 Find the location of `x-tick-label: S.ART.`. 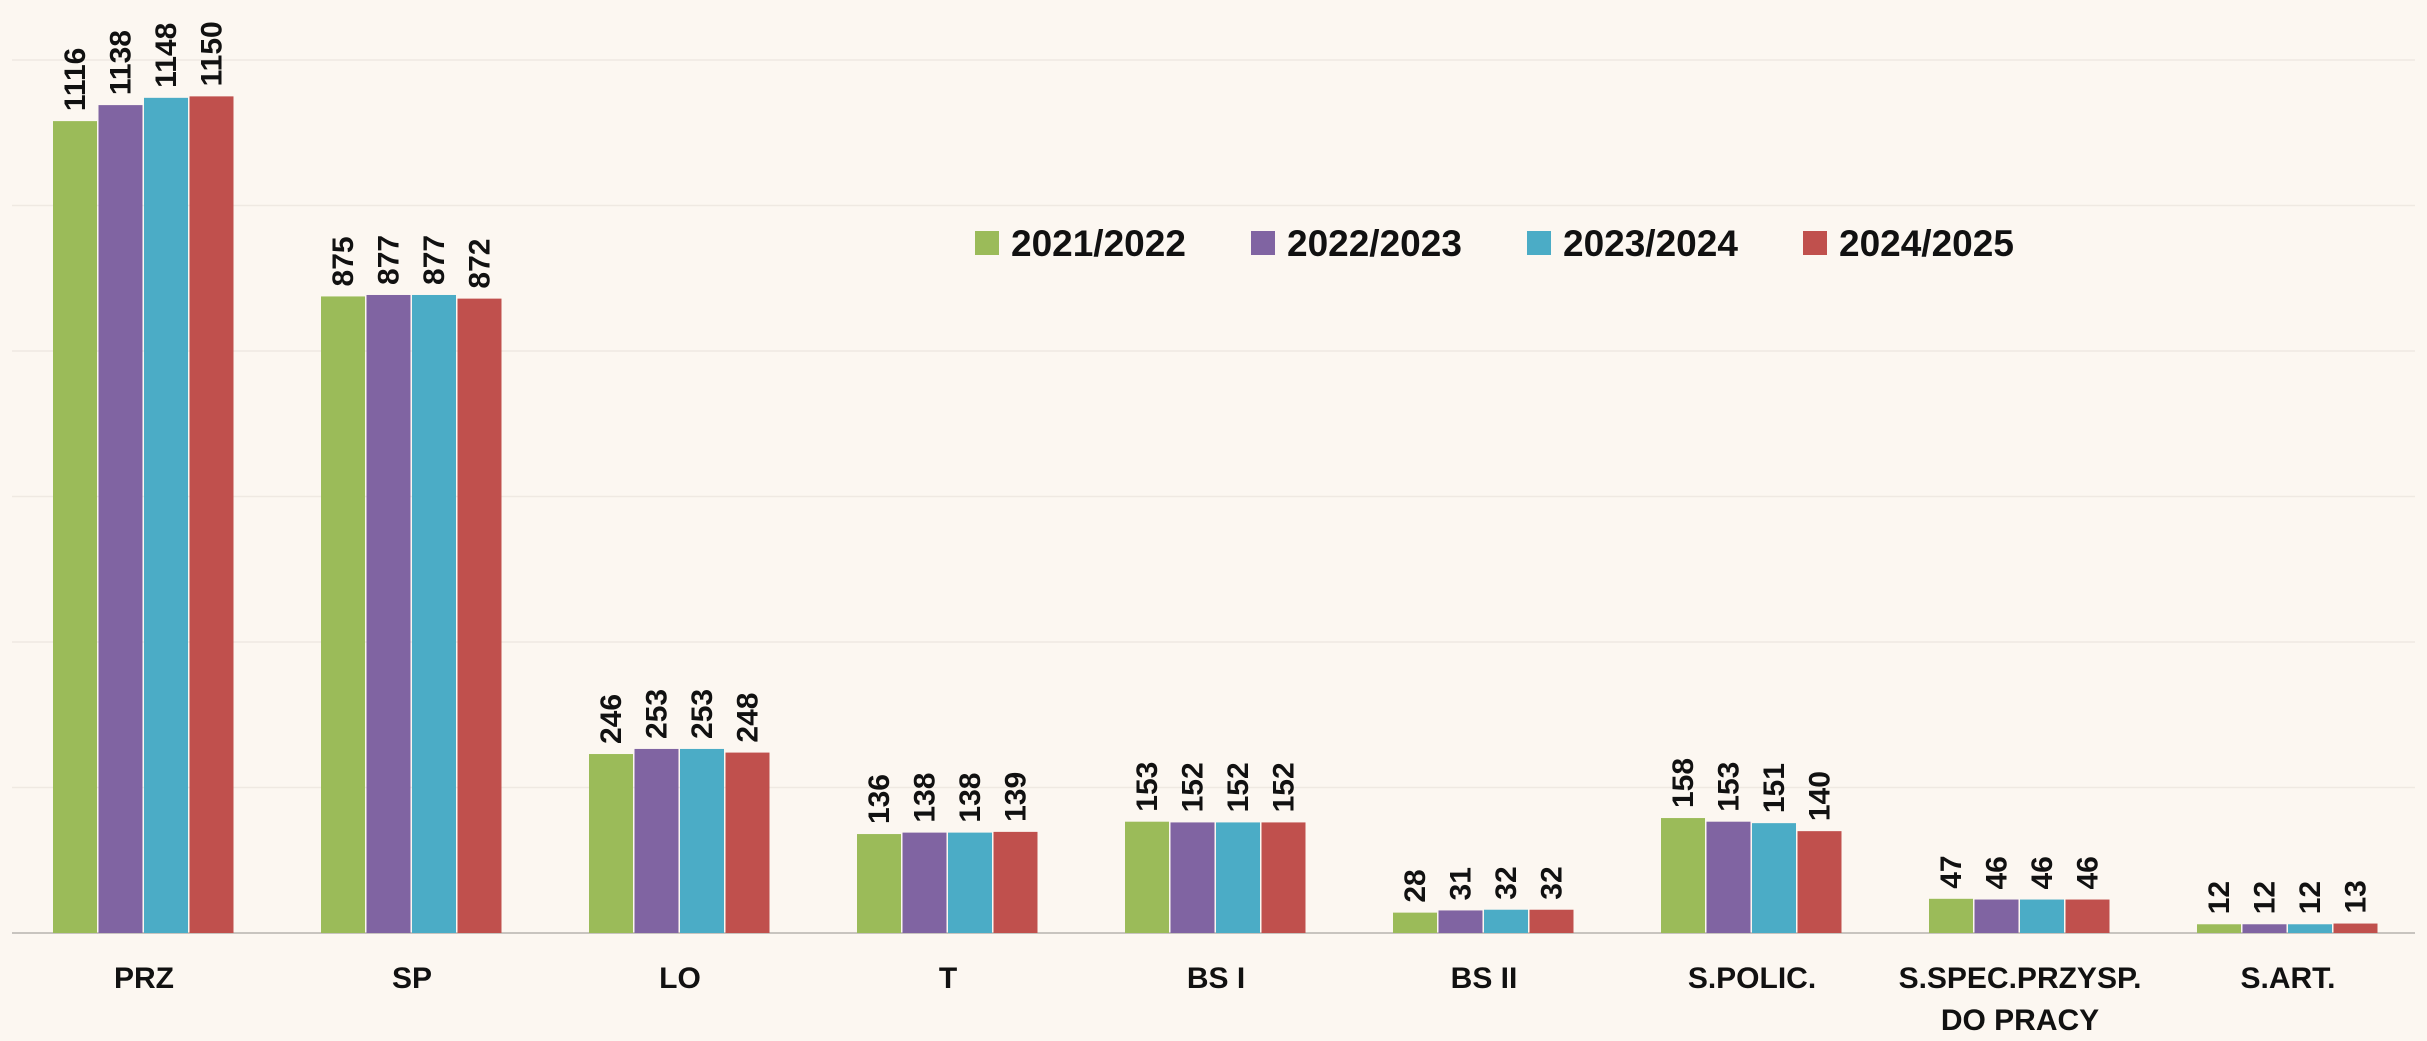

x-tick-label: S.ART. is located at coordinates (2288, 978).